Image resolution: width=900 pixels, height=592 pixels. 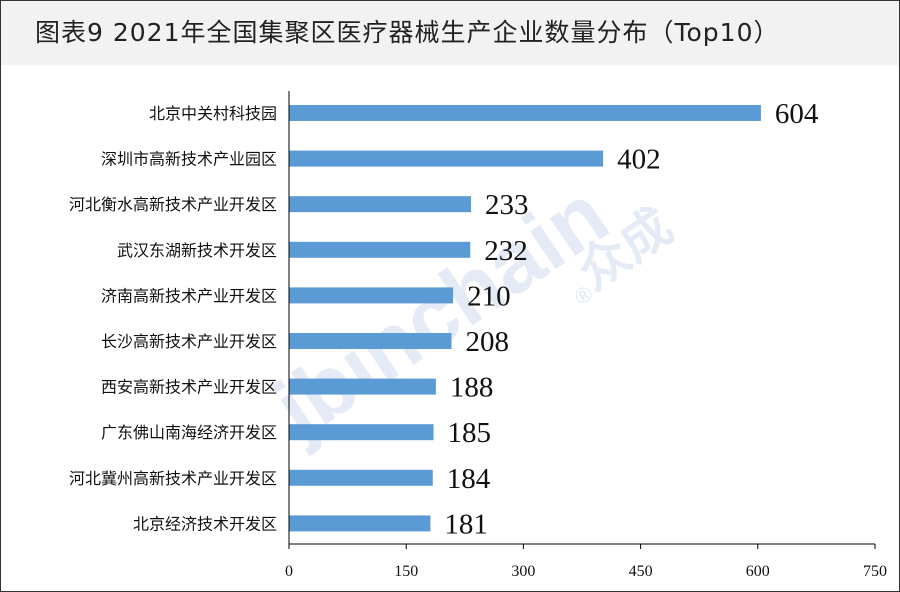 I want to click on value-label-9: 181, so click(x=466, y=524).